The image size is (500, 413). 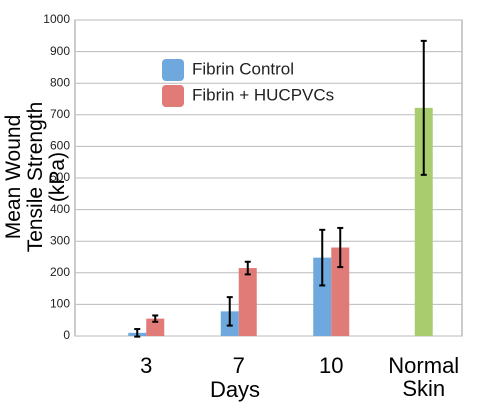 I want to click on x-tick-label: 10, so click(x=331, y=365).